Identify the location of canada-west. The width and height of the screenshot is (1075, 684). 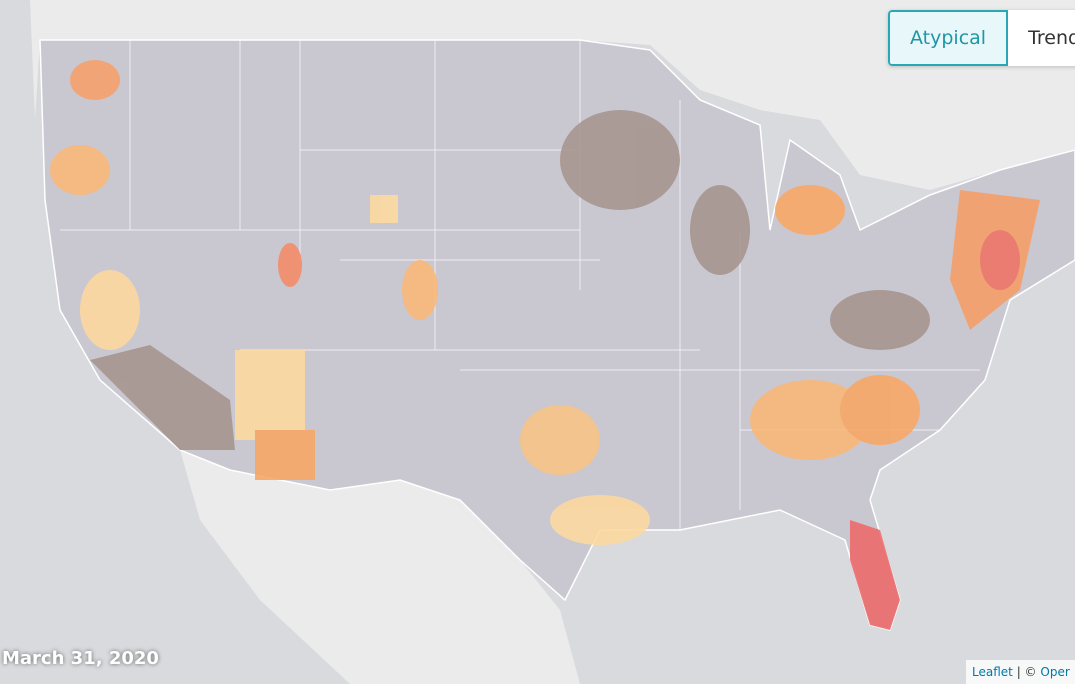
(20, 60).